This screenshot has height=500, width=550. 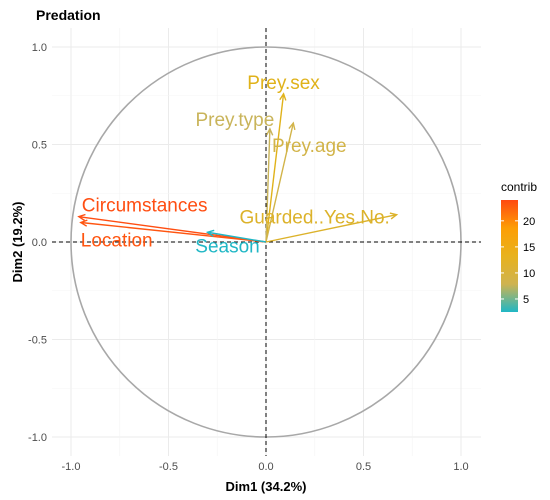 I want to click on legend-tick-label: 10, so click(x=529, y=274).